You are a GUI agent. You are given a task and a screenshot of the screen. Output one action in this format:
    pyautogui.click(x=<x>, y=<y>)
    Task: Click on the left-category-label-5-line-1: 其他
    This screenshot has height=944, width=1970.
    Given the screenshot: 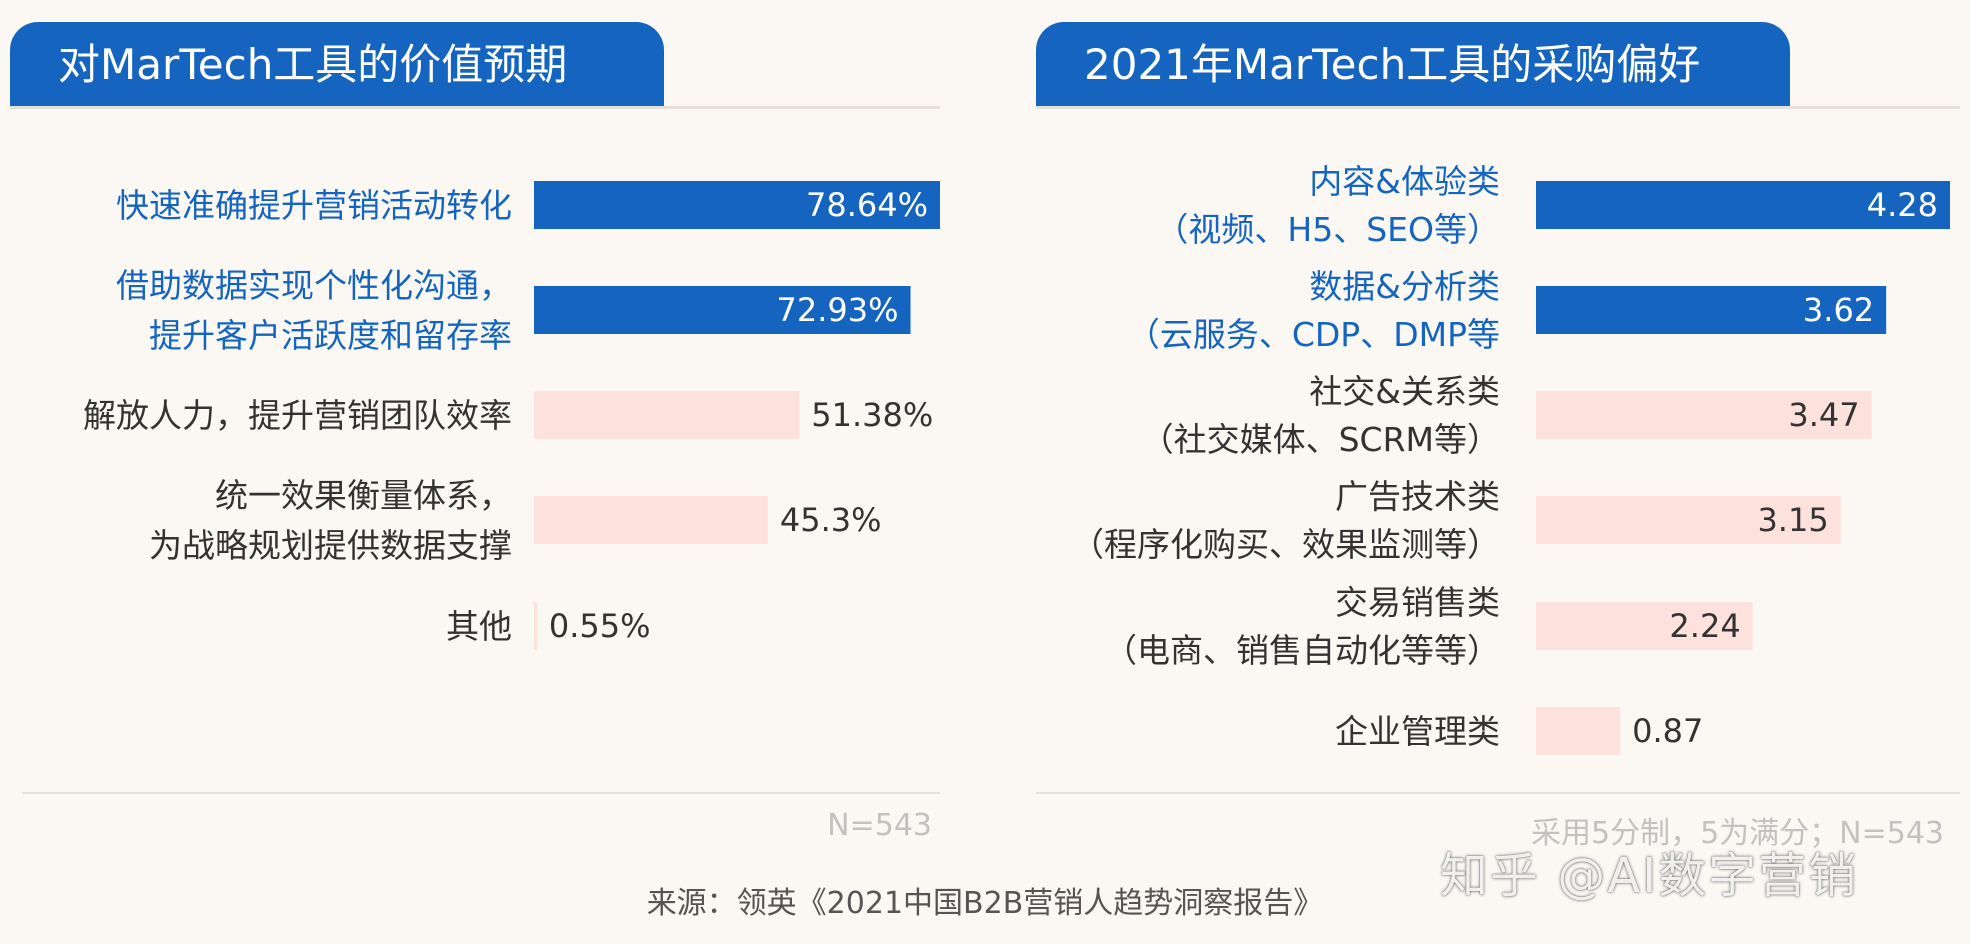 What is the action you would take?
    pyautogui.click(x=479, y=626)
    